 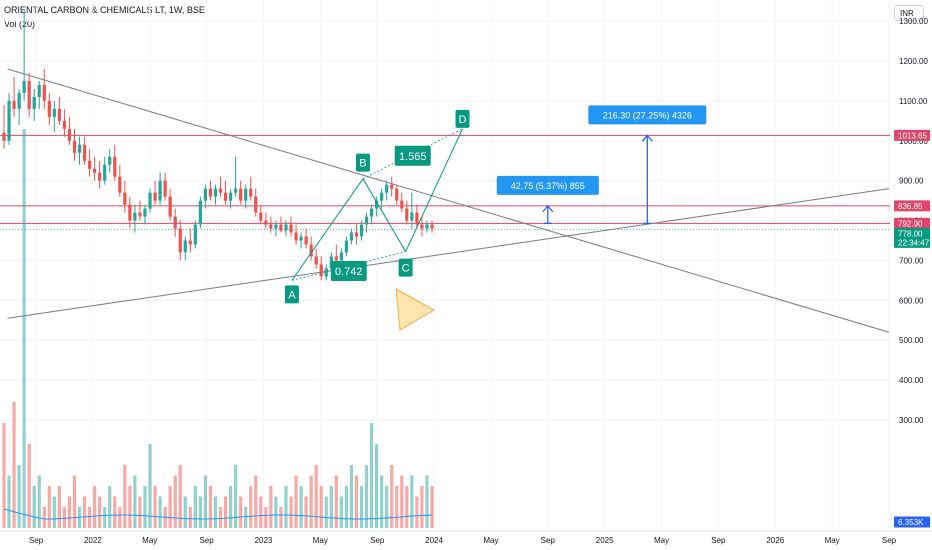 I want to click on pattern-leg-bc, so click(x=384, y=215).